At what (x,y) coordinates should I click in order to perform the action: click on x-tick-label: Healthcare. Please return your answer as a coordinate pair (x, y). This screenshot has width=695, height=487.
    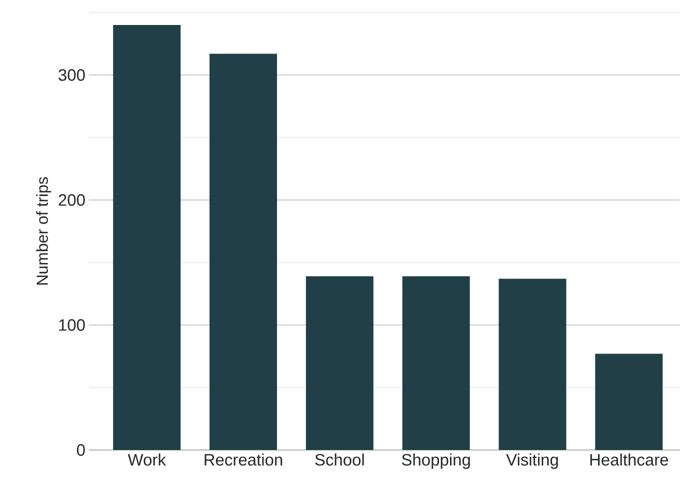
    Looking at the image, I should click on (629, 460).